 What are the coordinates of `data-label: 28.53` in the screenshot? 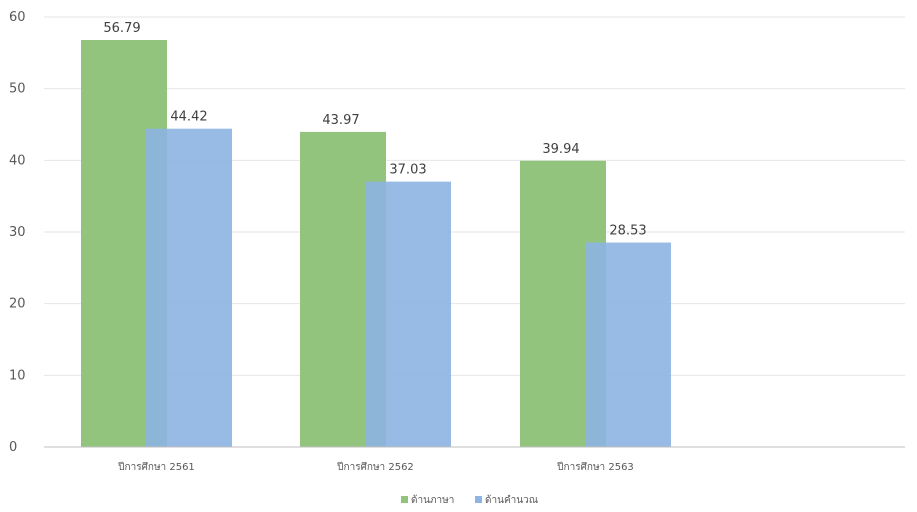 It's located at (627, 231).